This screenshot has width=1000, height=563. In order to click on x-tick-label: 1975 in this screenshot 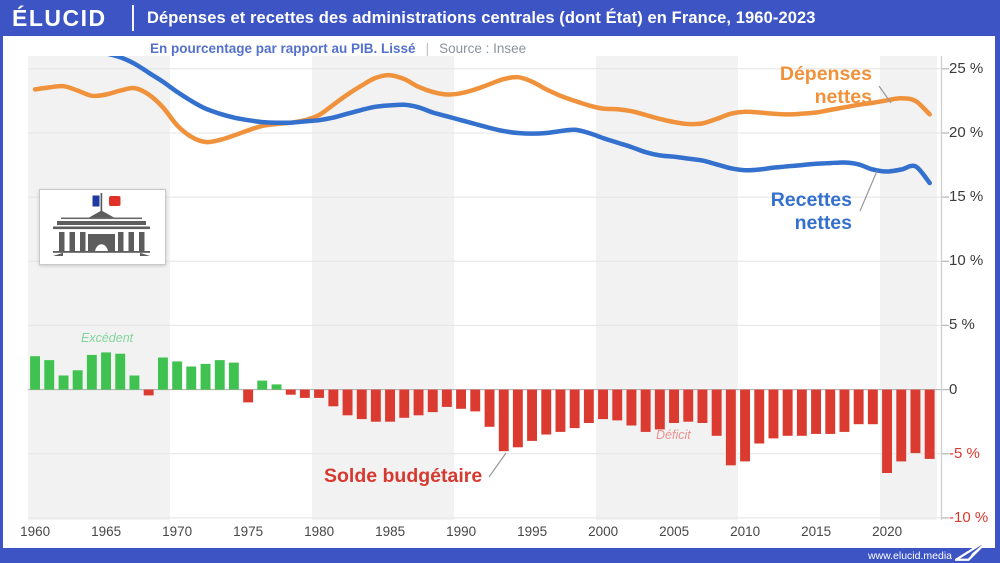, I will do `click(248, 531)`.